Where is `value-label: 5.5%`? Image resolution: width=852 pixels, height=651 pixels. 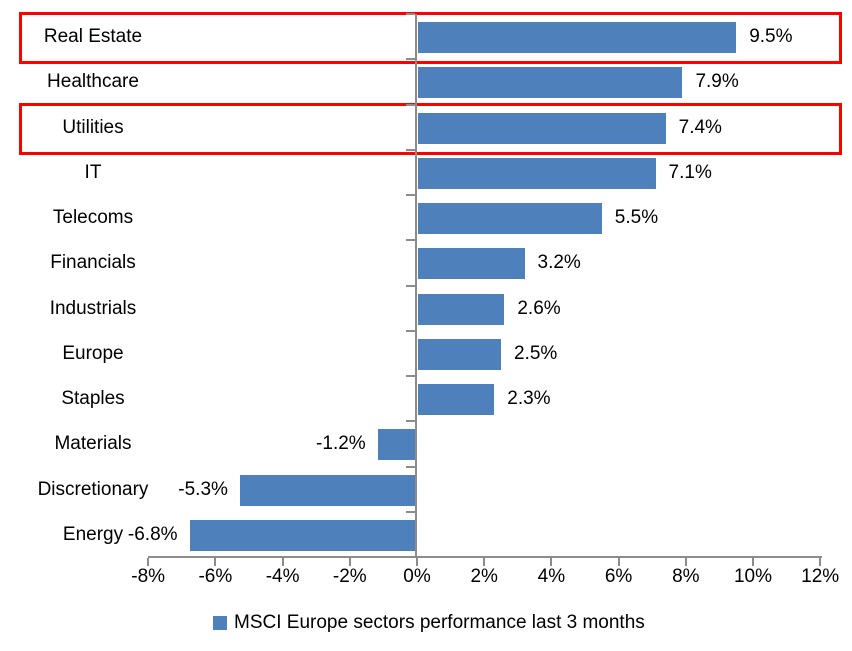 value-label: 5.5% is located at coordinates (636, 217).